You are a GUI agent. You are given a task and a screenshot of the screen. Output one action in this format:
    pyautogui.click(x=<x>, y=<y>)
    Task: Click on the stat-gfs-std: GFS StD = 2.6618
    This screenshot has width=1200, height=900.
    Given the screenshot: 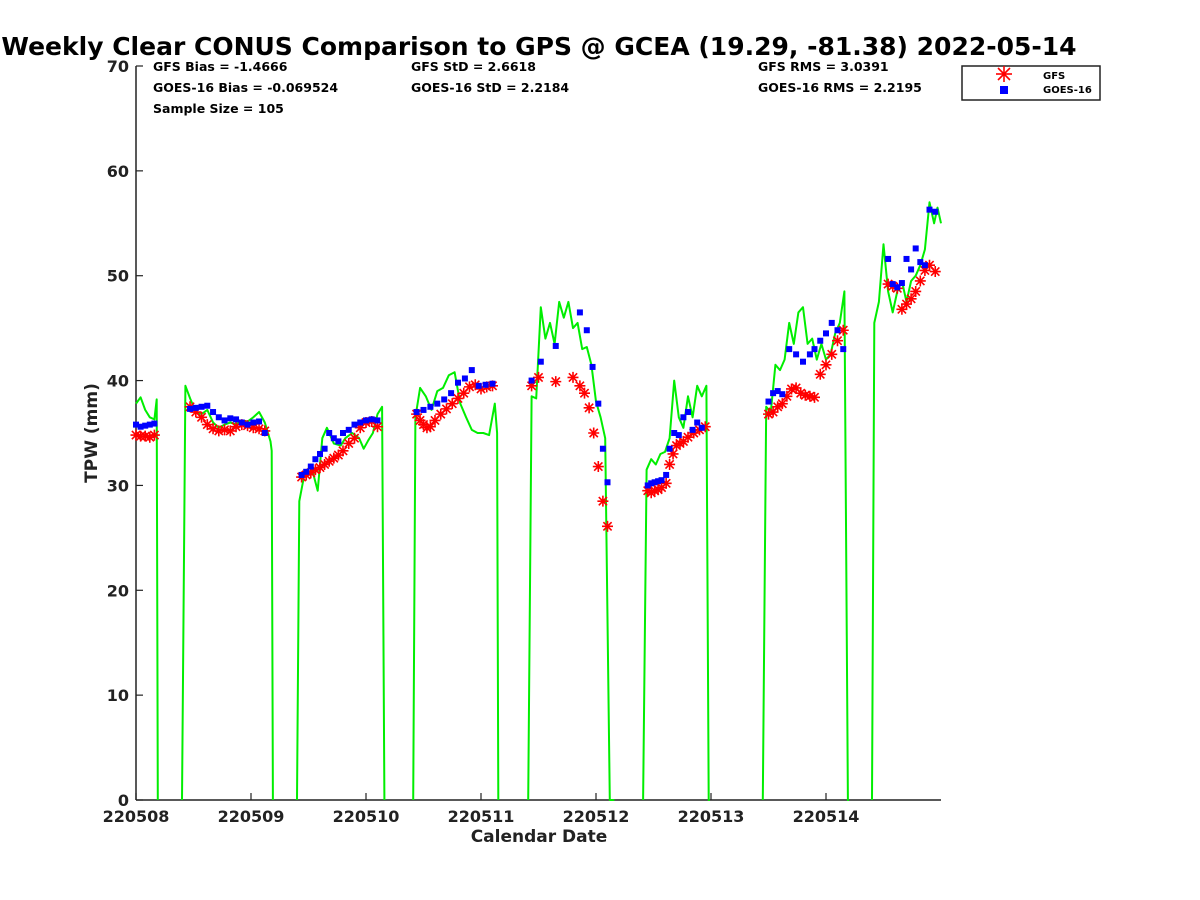 What is the action you would take?
    pyautogui.click(x=473, y=66)
    